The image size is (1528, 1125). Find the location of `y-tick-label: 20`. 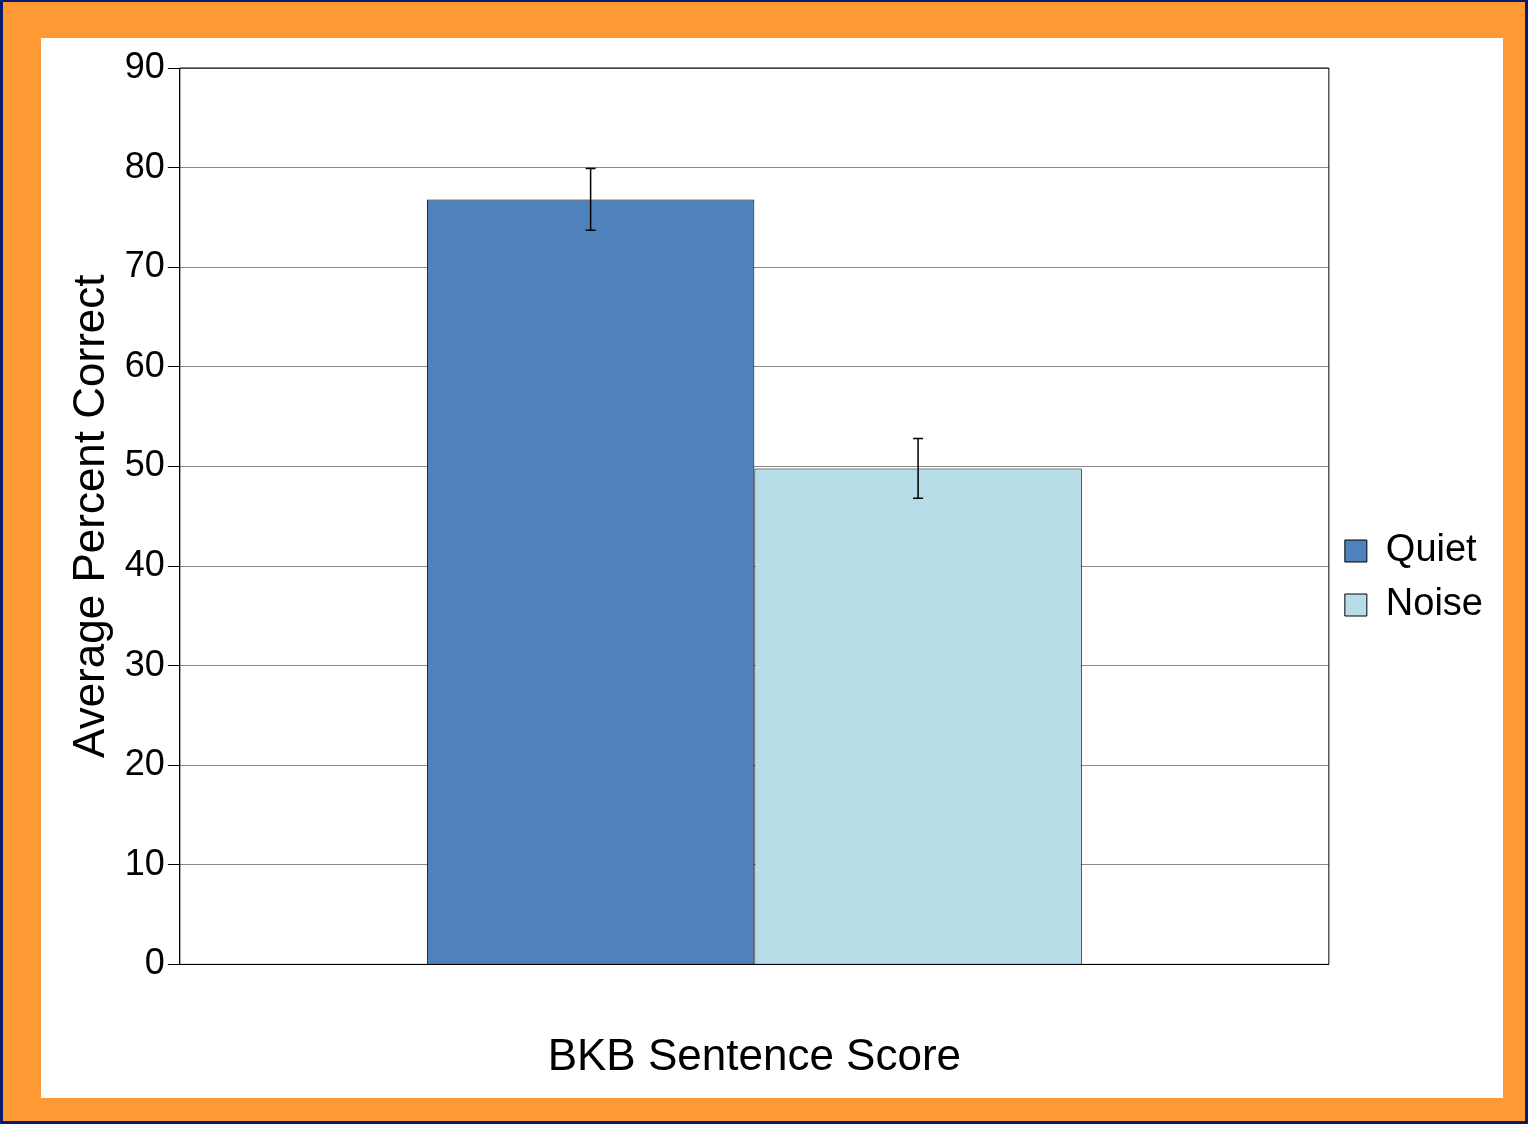

y-tick-label: 20 is located at coordinates (144, 763).